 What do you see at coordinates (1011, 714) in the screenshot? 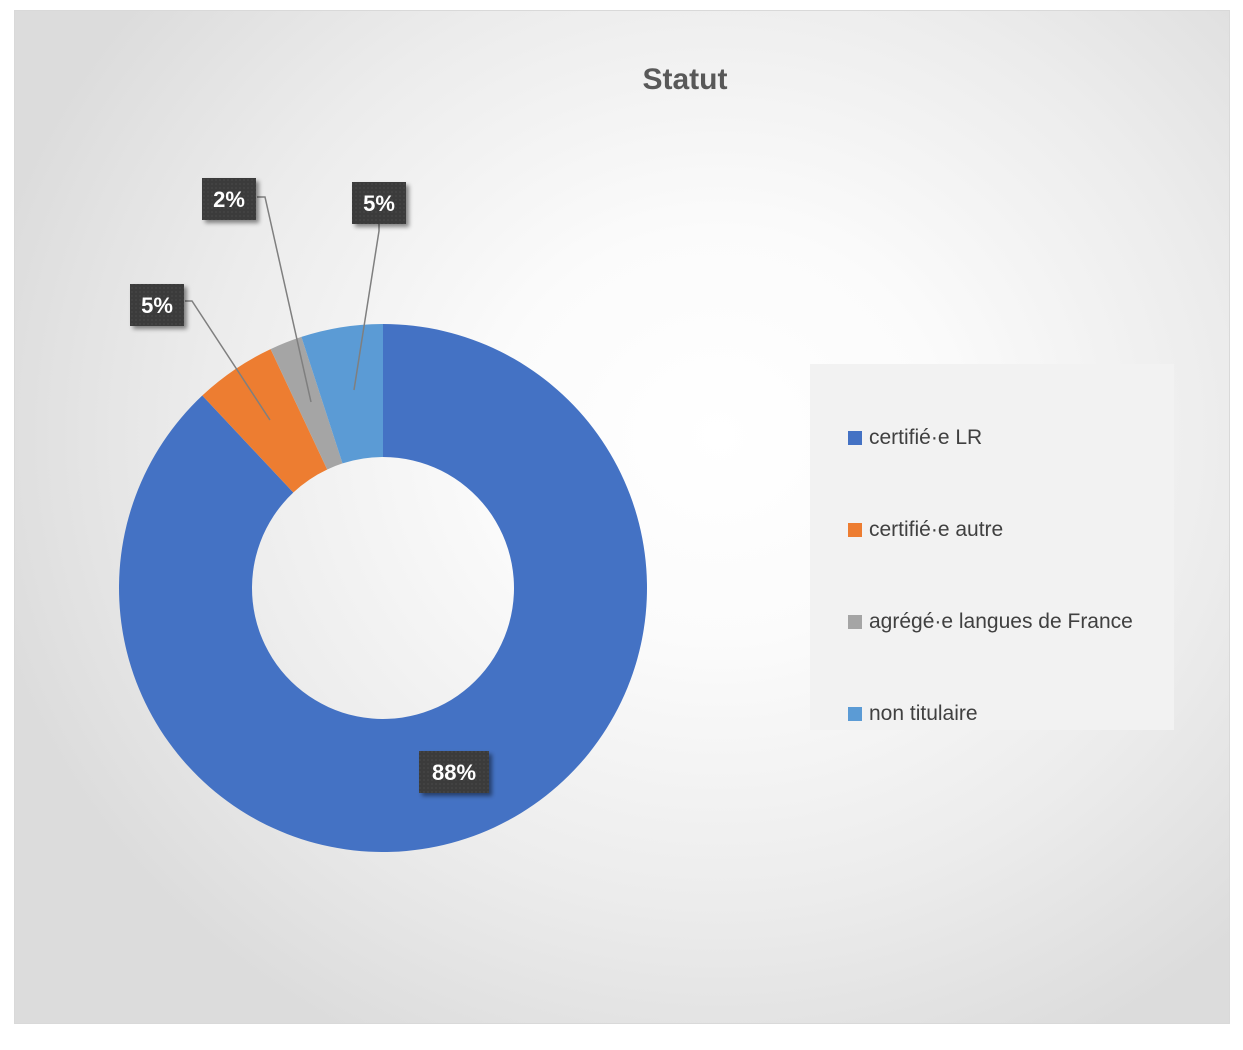
I see `legend-item: non titulaire` at bounding box center [1011, 714].